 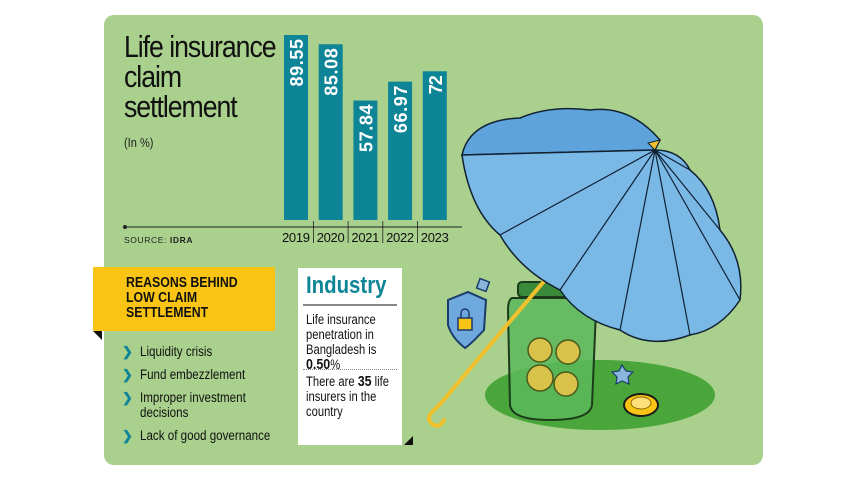 I want to click on bar-2019, so click(x=296, y=127).